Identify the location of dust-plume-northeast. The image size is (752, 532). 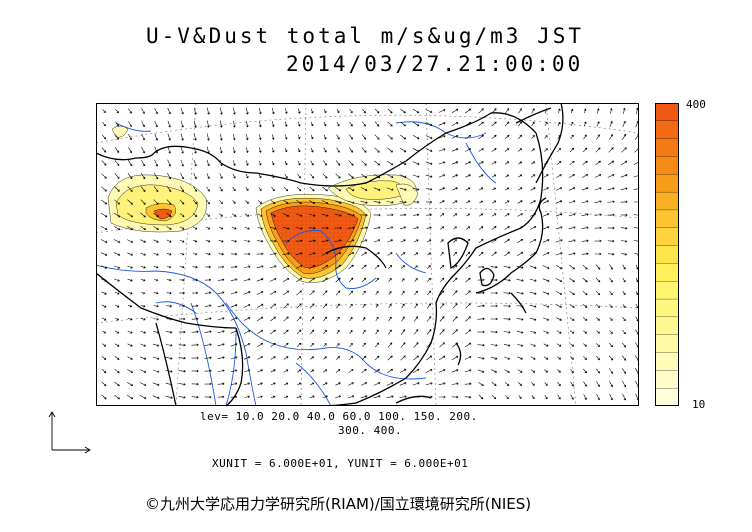
(373, 190).